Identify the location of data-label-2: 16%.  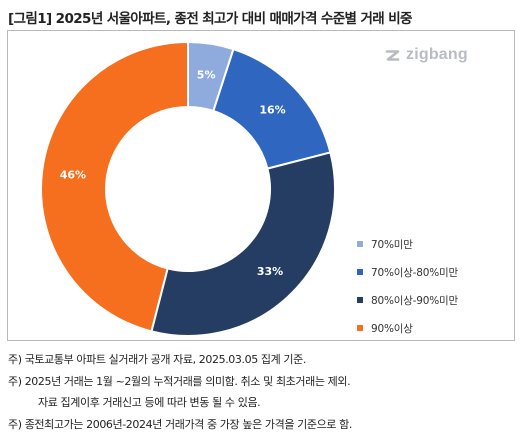
(272, 110).